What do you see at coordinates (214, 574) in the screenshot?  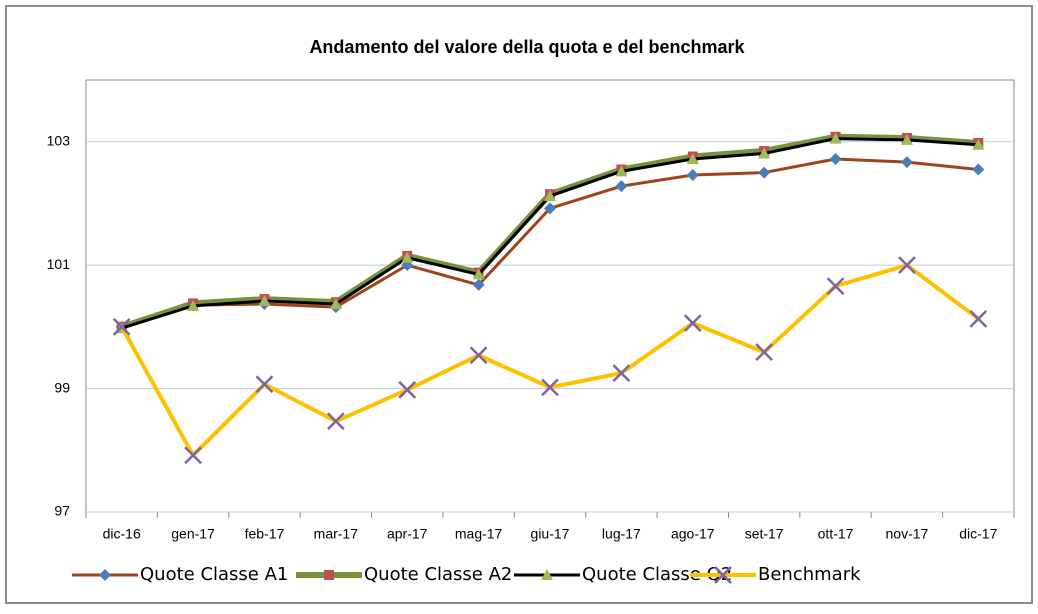 I see `legend-label: Quote Classe A1` at bounding box center [214, 574].